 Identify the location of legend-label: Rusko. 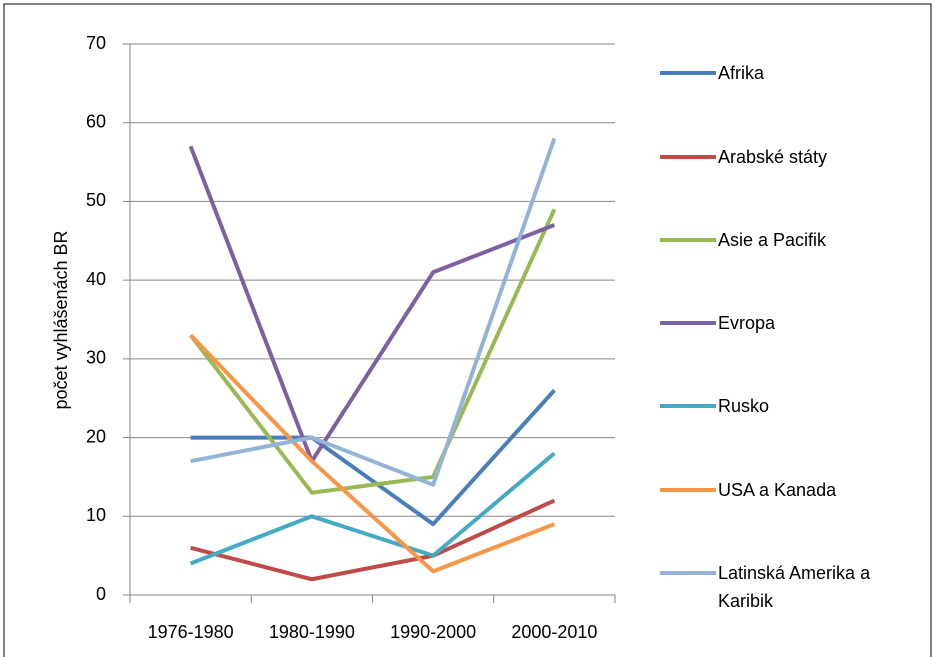
(744, 406).